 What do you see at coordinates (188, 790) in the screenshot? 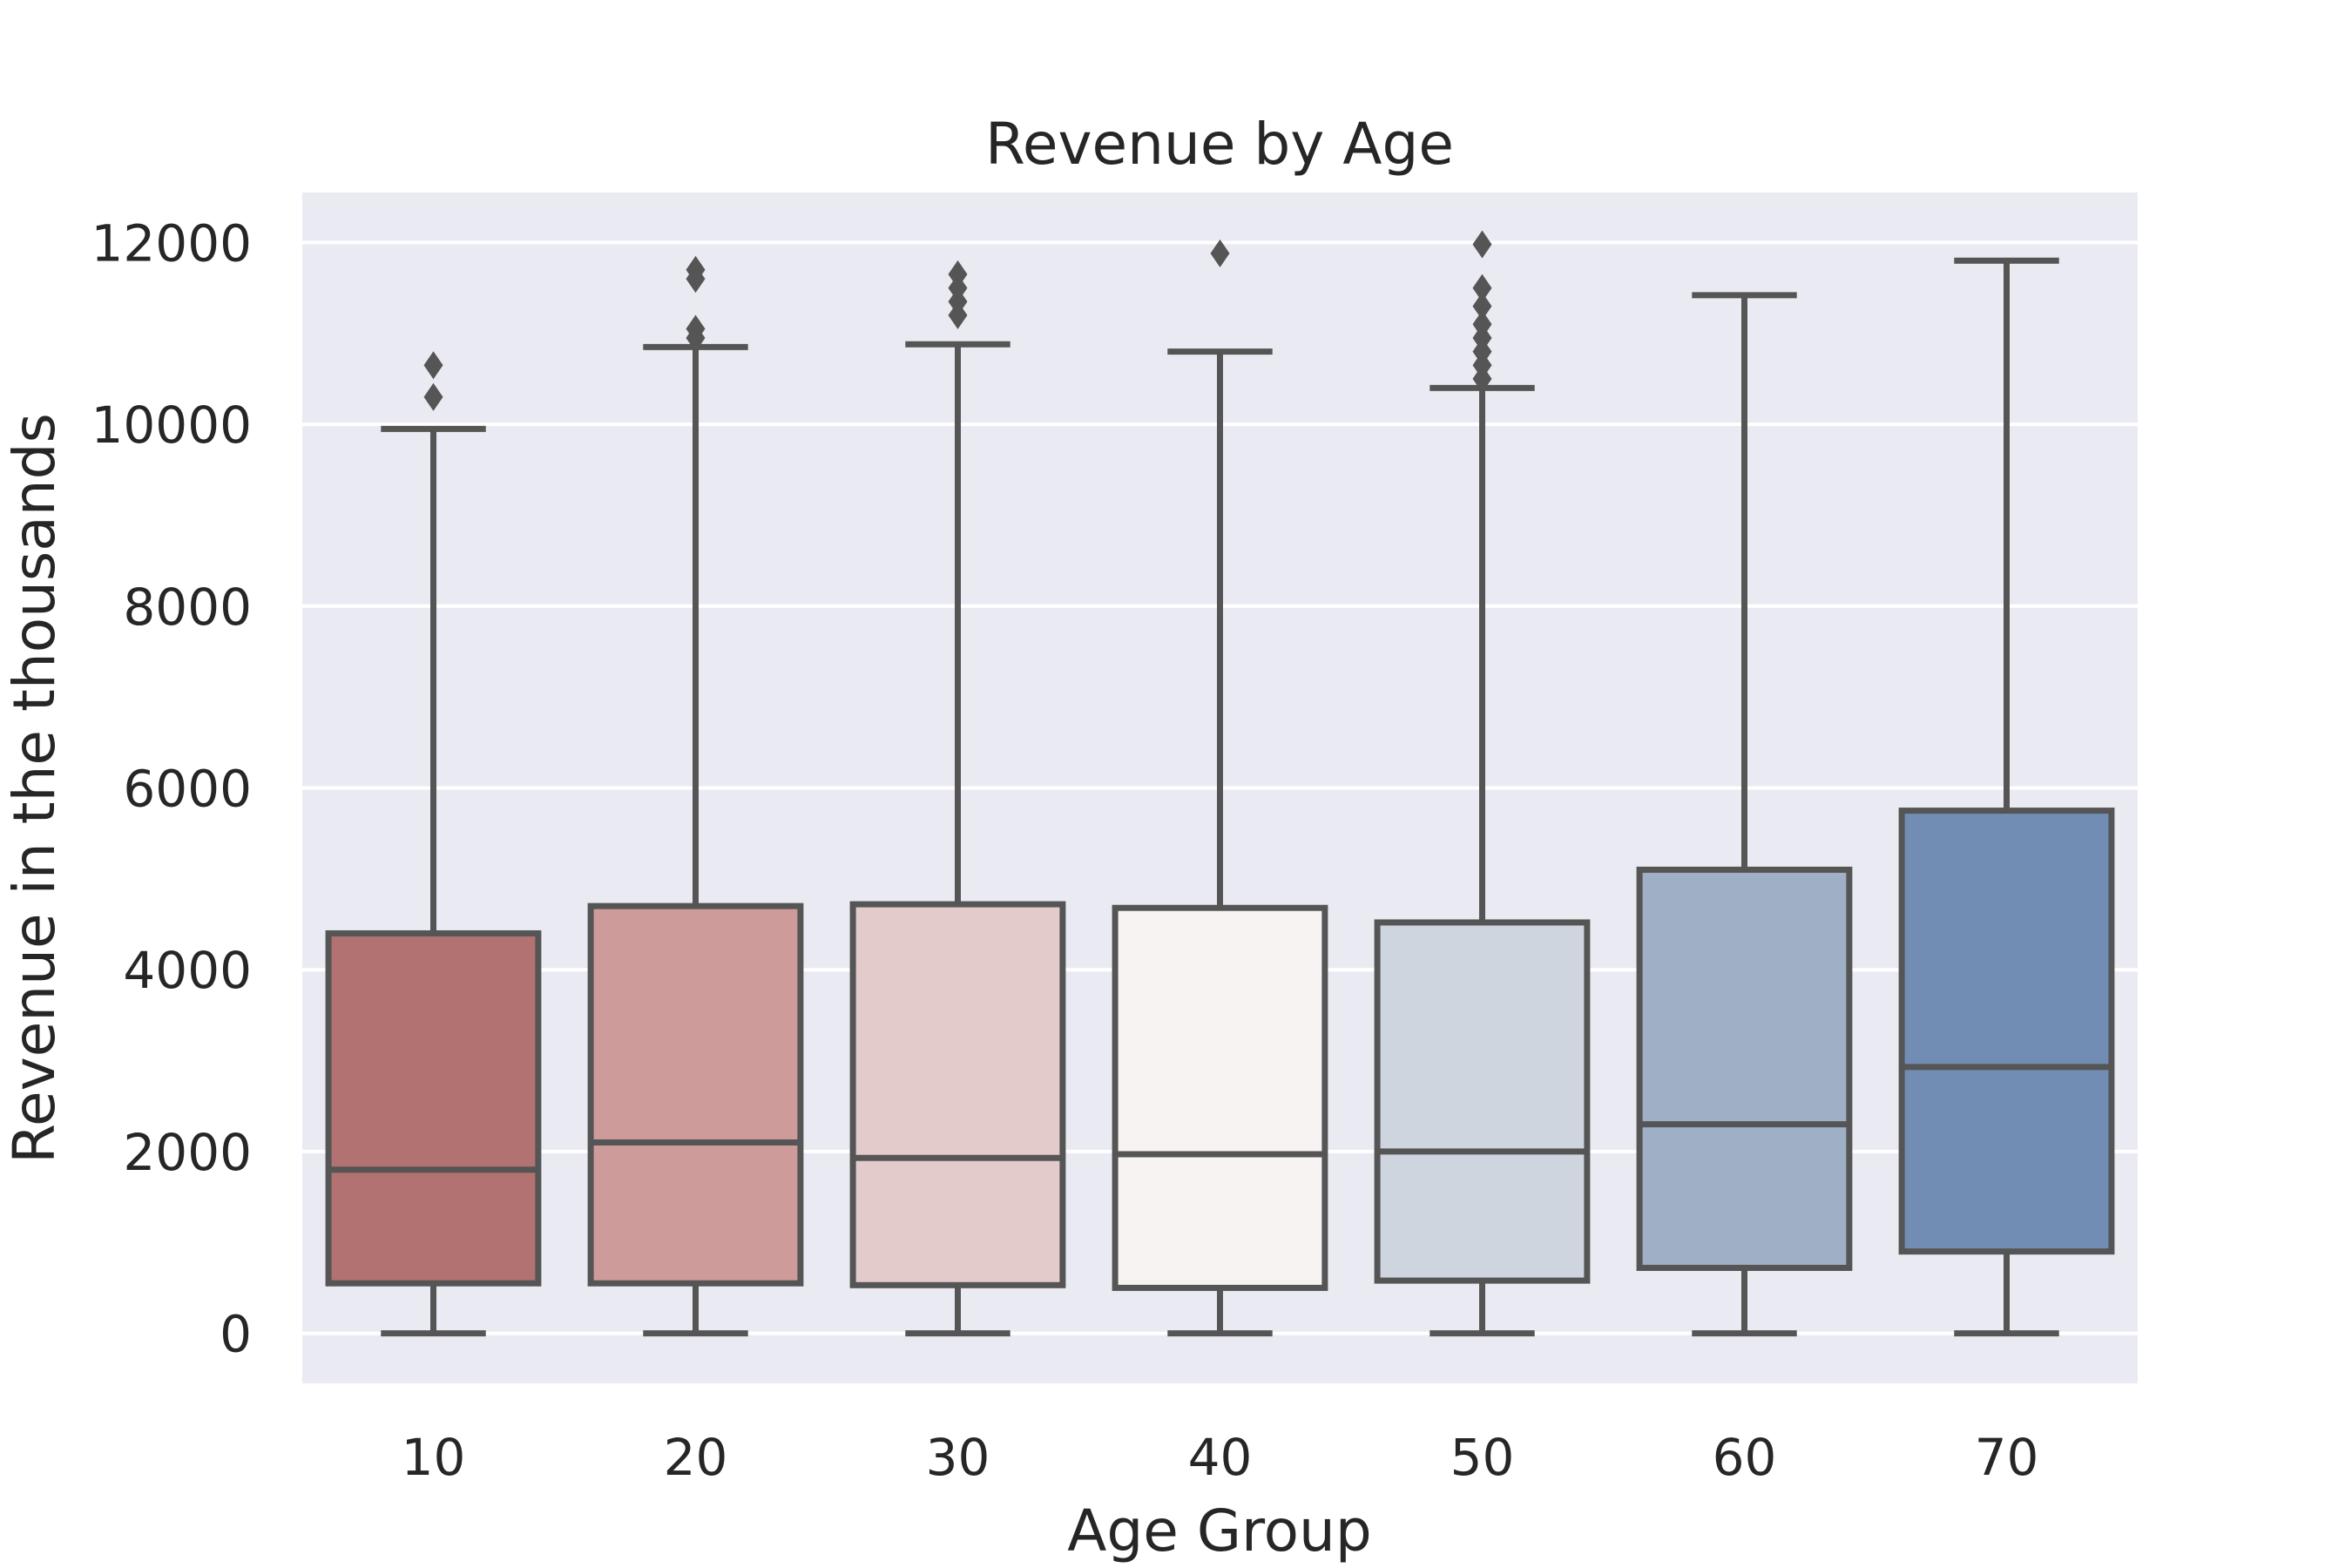
I see `y-tick-label-6000: 6000` at bounding box center [188, 790].